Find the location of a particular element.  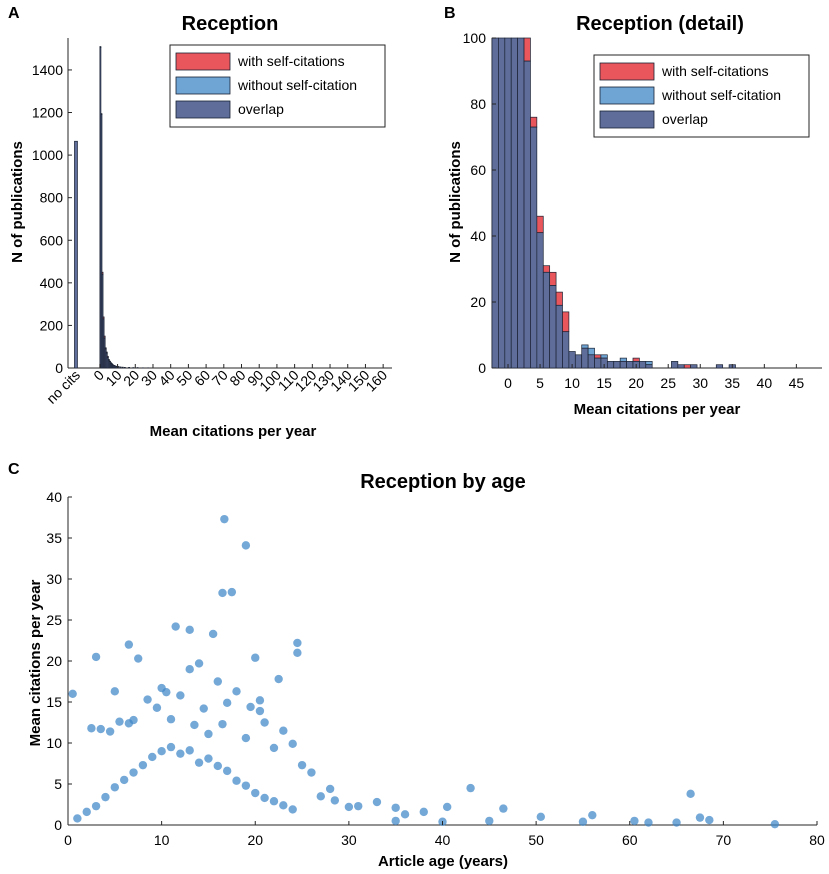

x-tick-label: 80 is located at coordinates (817, 840).